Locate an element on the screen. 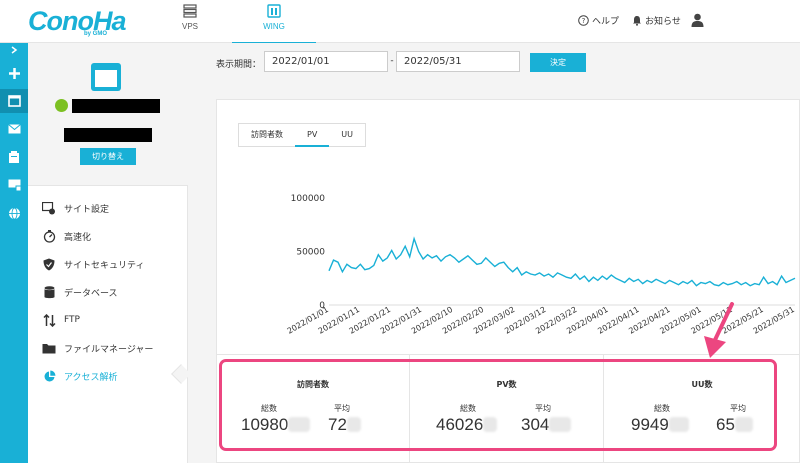  top-header: ConoHa by GMO VPS WING ? ヘルプ お知らせ is located at coordinates (400, 22).